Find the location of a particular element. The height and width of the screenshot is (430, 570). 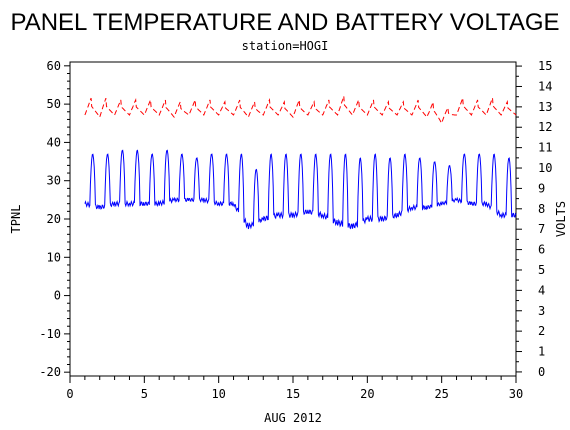

y-axis-left: -20 -10 0 10 20 30 40 50 60 is located at coordinates (54, 219).